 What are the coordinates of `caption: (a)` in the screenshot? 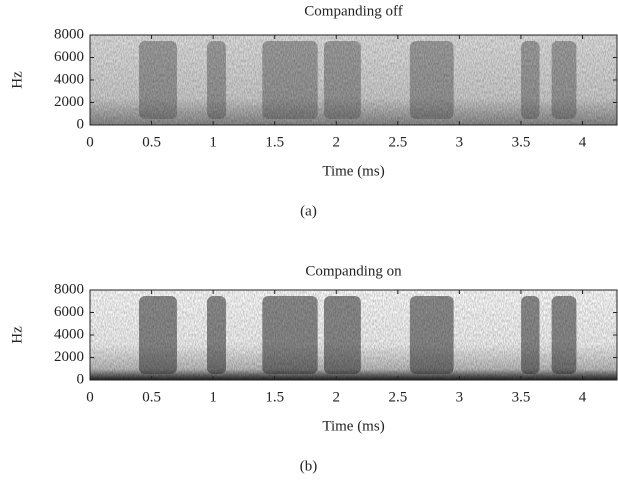 It's located at (308, 211).